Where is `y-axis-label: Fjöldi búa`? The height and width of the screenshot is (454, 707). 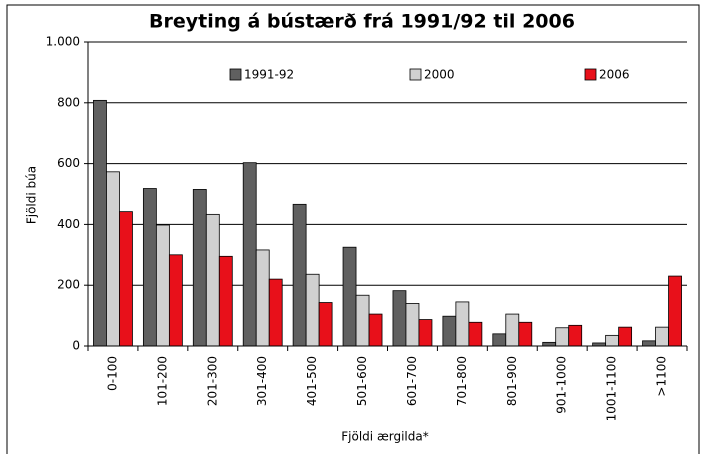 y-axis-label: Fjöldi búa is located at coordinates (32, 195).